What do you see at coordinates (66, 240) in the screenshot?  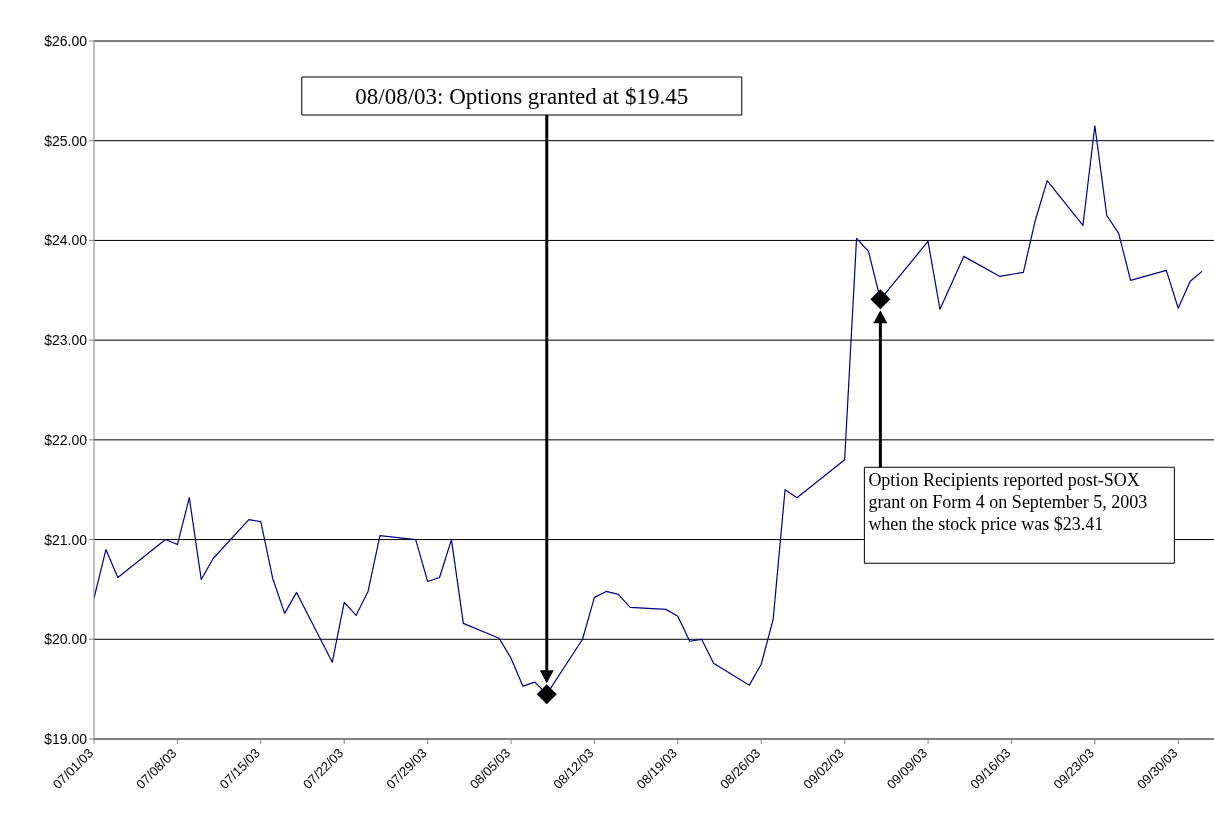 I see `y-tick-label: $24.00` at bounding box center [66, 240].